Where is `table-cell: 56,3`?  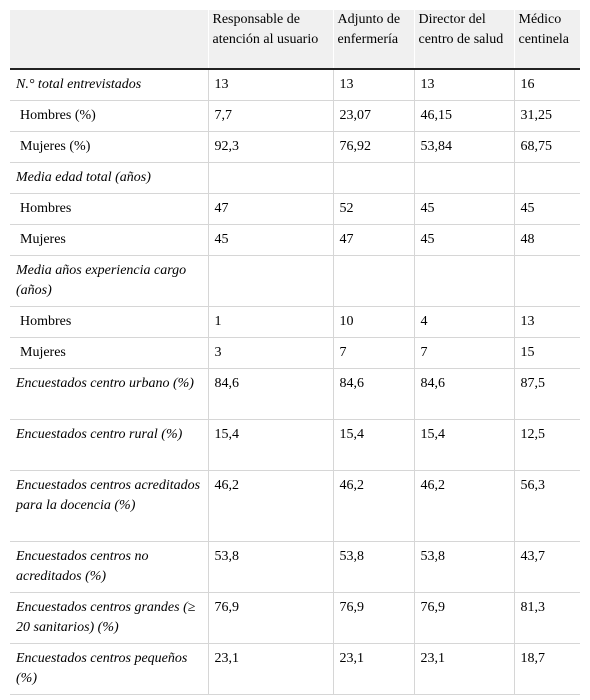 table-cell: 56,3 is located at coordinates (546, 506).